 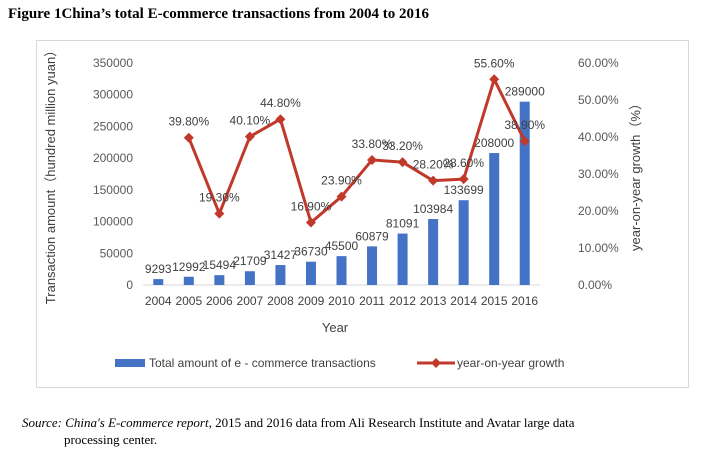 What do you see at coordinates (113, 222) in the screenshot?
I see `y-left-tick-label: 100000` at bounding box center [113, 222].